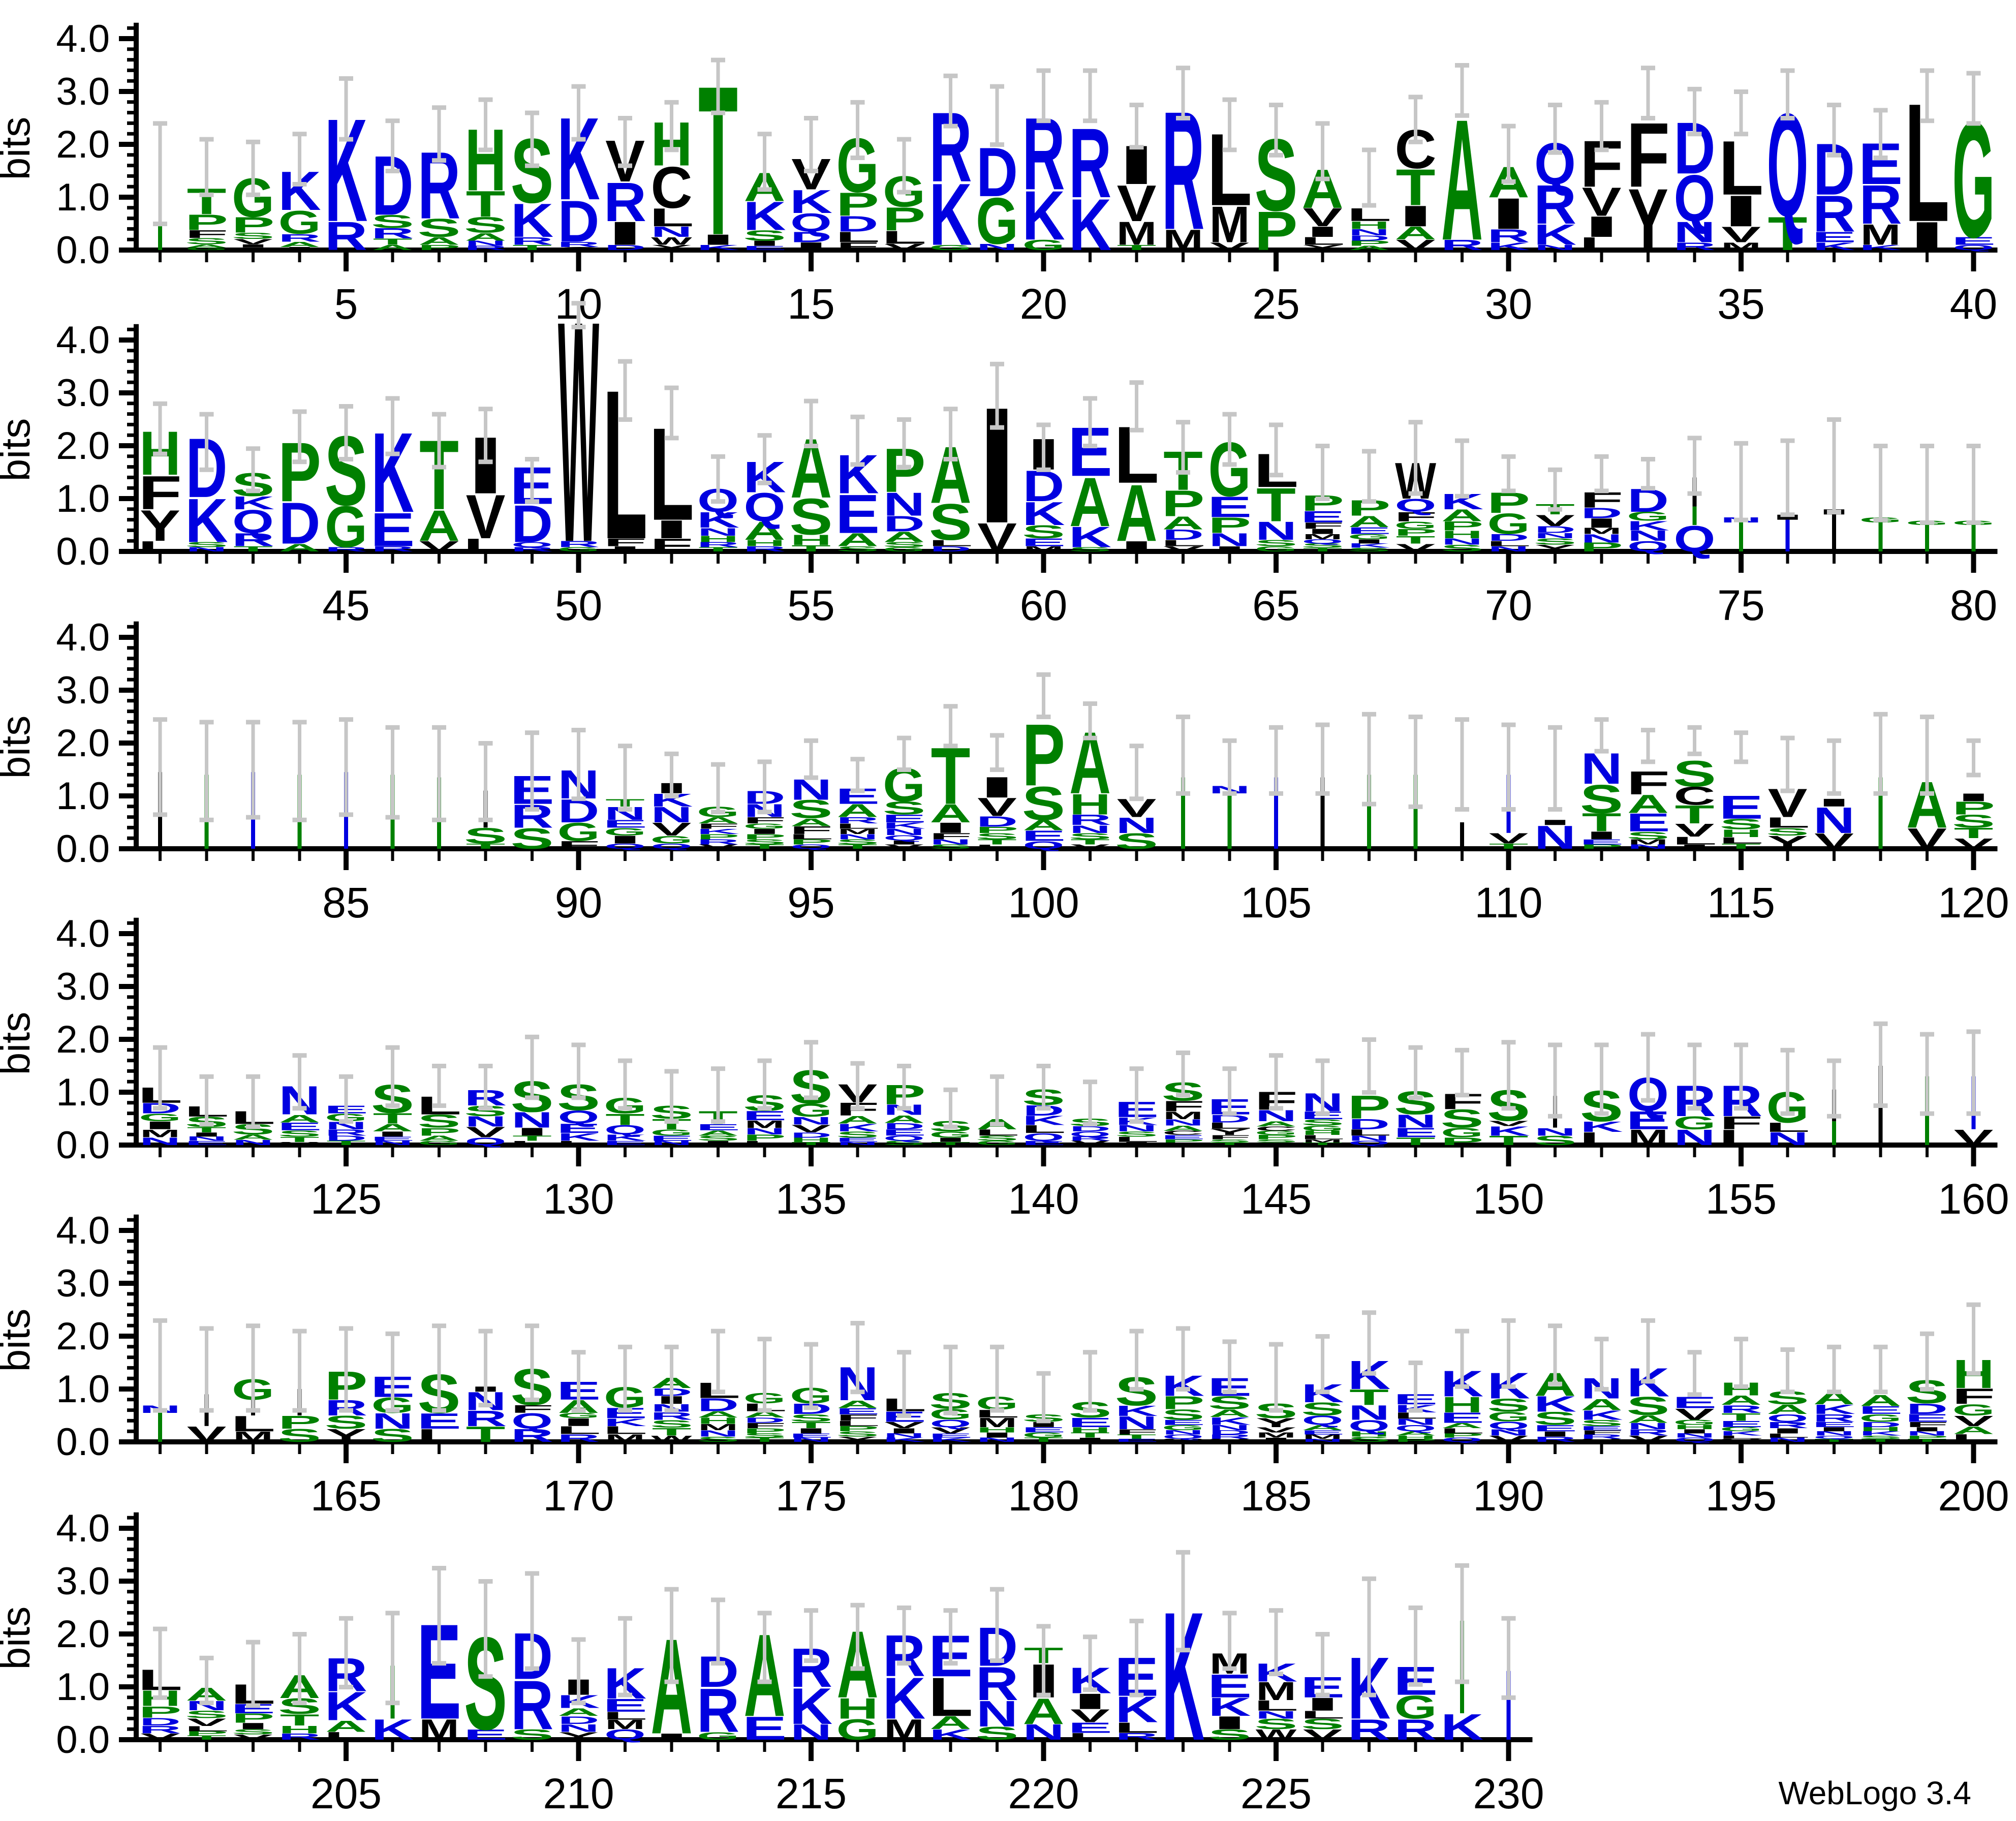 Image resolution: width=2016 pixels, height=1821 pixels. What do you see at coordinates (83, 1039) in the screenshot?
I see `svg-text: 2.0` at bounding box center [83, 1039].